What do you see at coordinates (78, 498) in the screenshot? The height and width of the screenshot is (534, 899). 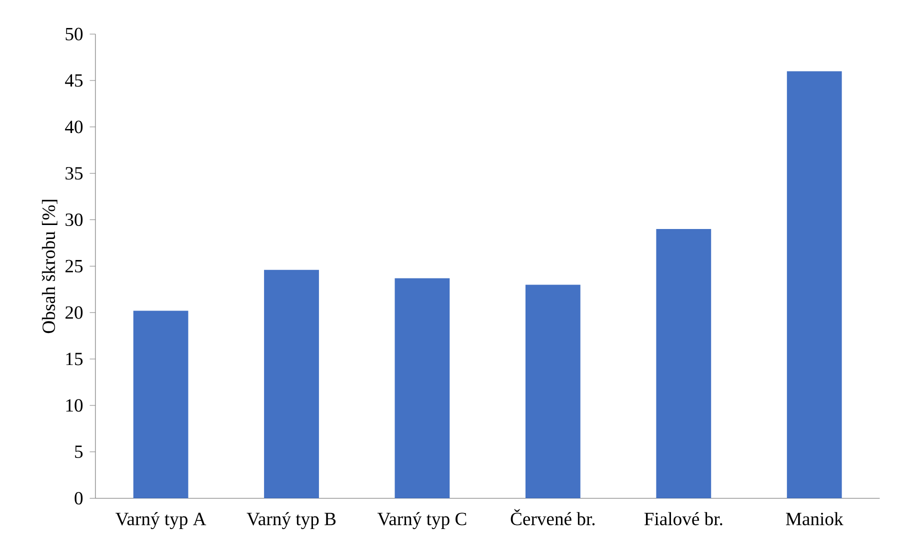 I see `y-tick-label: 0` at bounding box center [78, 498].